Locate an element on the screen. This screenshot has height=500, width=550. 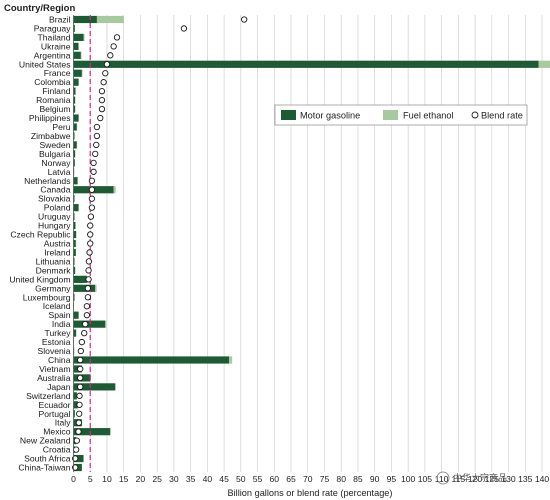
wechat-icon is located at coordinates (443, 478).